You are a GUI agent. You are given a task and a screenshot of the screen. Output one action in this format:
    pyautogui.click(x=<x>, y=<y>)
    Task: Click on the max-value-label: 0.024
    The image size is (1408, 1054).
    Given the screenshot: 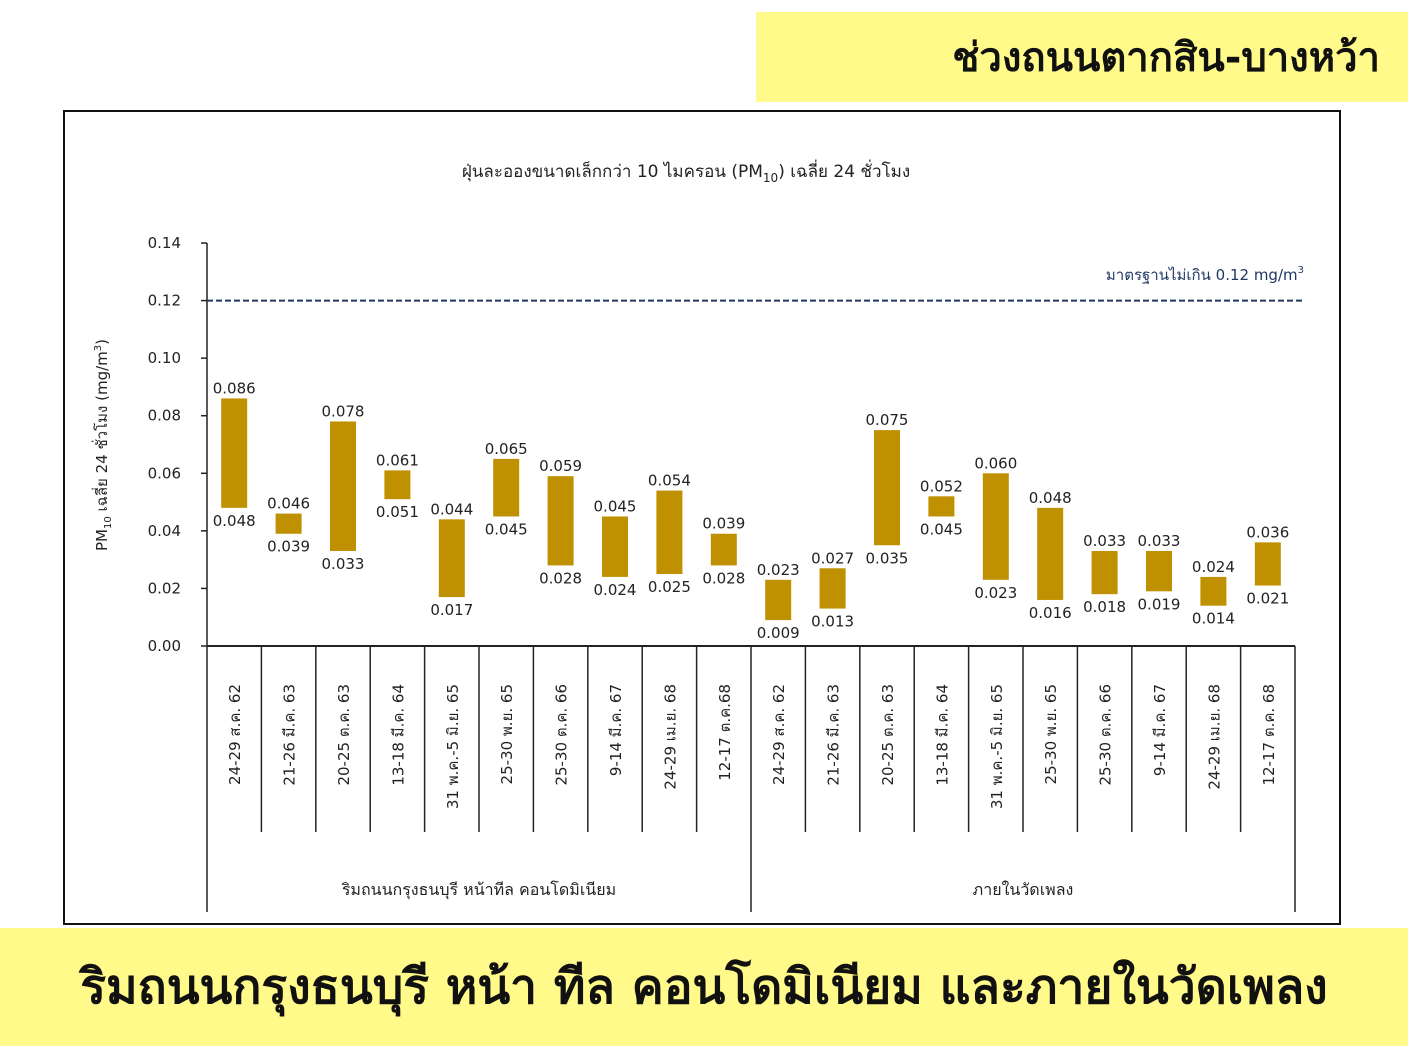 What is the action you would take?
    pyautogui.click(x=1213, y=567)
    